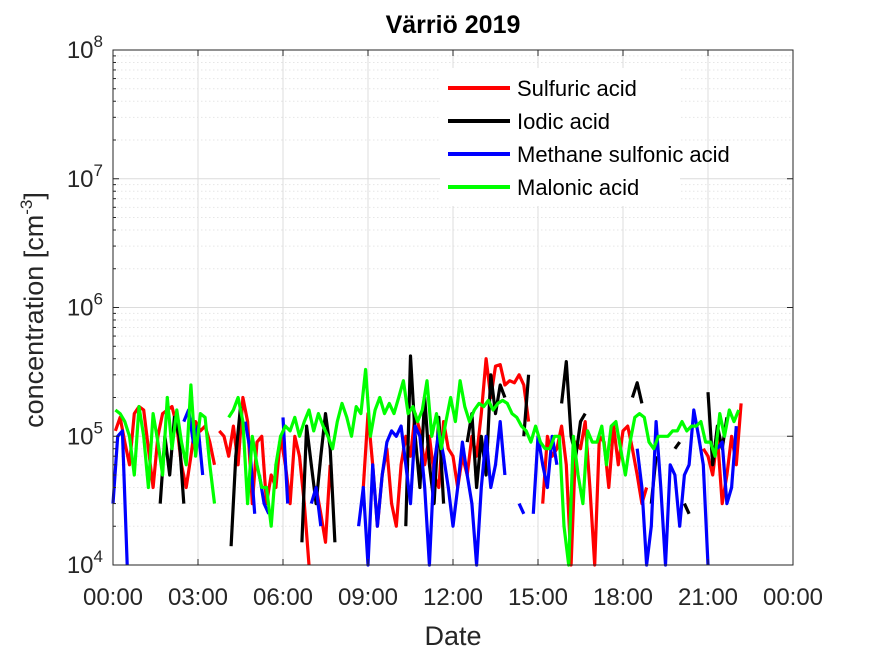  I want to click on legend-label-methane-sulfonic-acid: Methane sulfonic acid, so click(623, 154).